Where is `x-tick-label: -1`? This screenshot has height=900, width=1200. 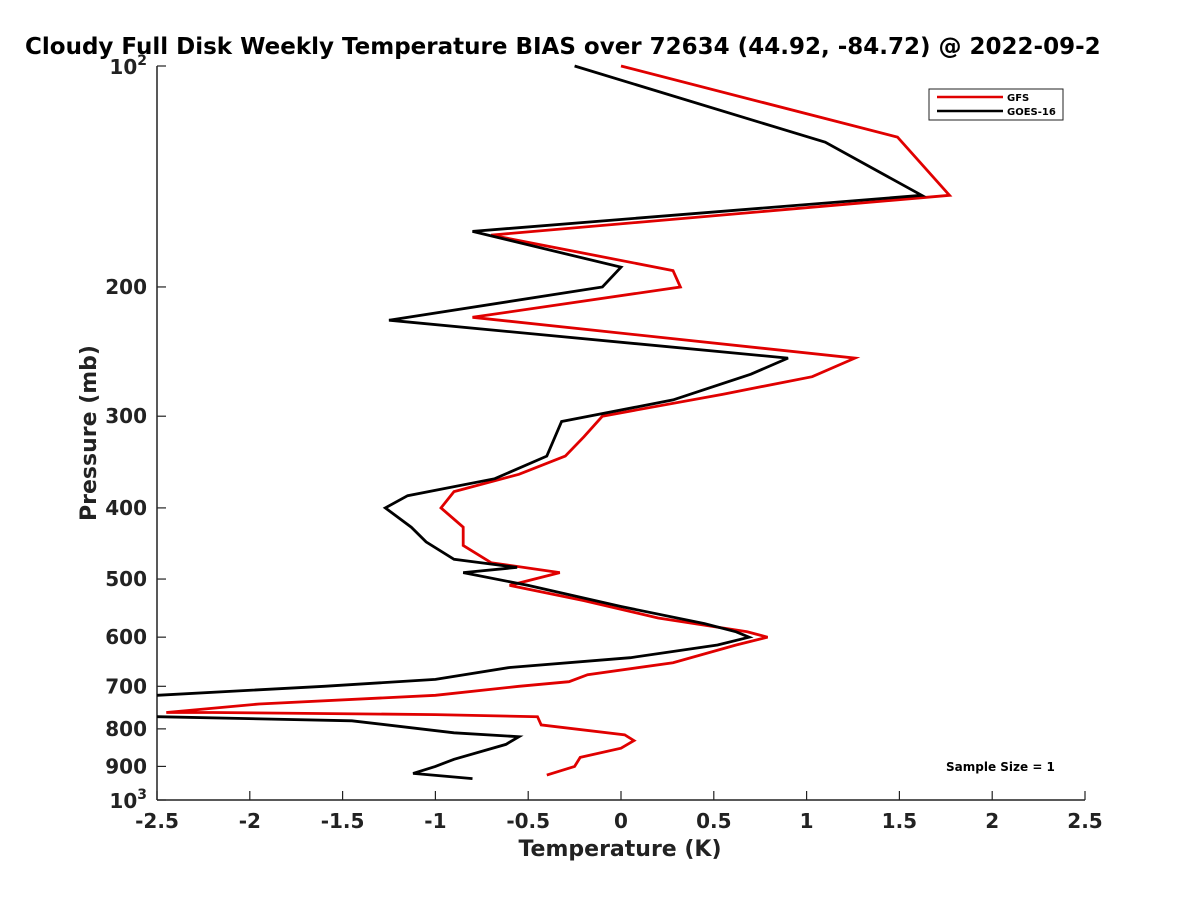
x-tick-label: -1 is located at coordinates (435, 821).